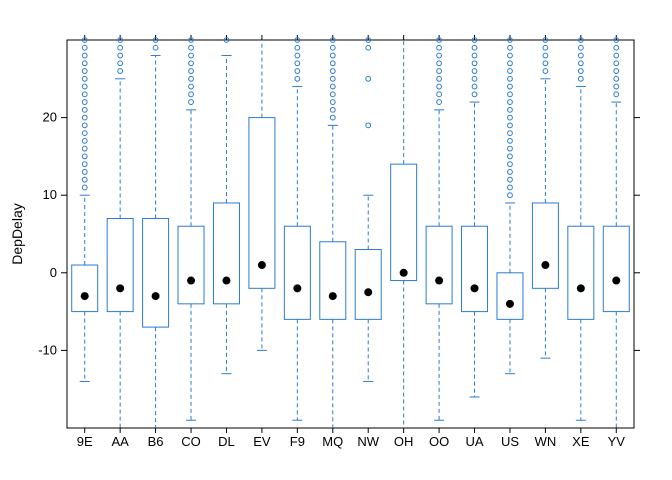  Describe the element at coordinates (368, 242) in the screenshot. I see `box-group-nw: NW` at that location.